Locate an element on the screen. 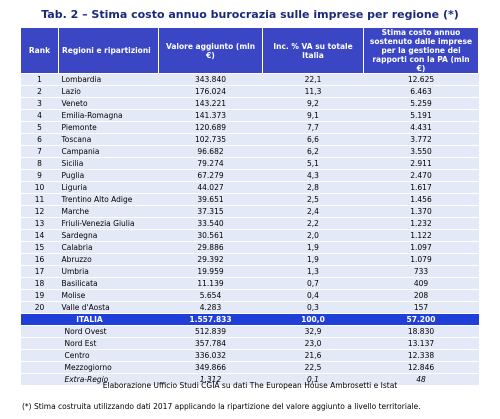 This screenshot has width=500, height=419. table-cell: Sardegna is located at coordinates (108, 235).